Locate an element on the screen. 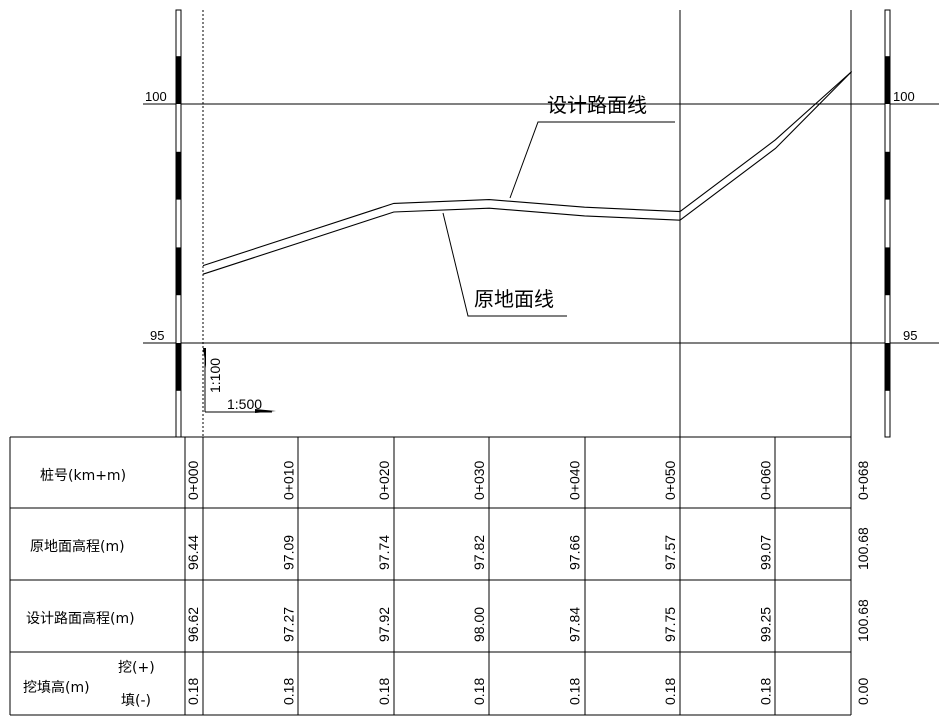 Image resolution: width=939 pixels, height=720 pixels. design-line-label: 设计路面线 is located at coordinates (597, 105).